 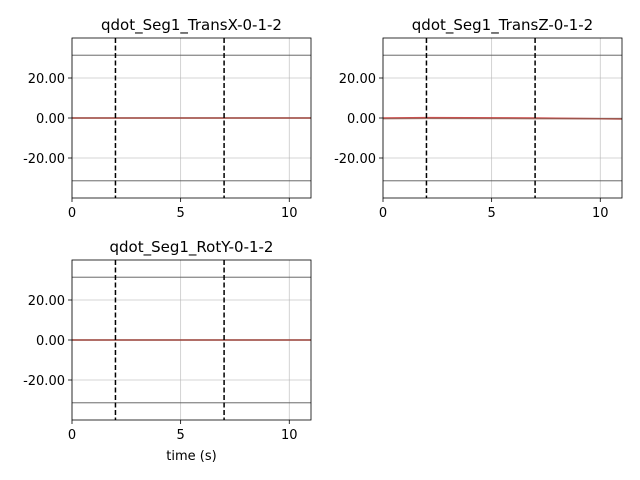 What do you see at coordinates (192, 247) in the screenshot?
I see `subplot-title: qdot_Seg1_RotY-0-1-2` at bounding box center [192, 247].